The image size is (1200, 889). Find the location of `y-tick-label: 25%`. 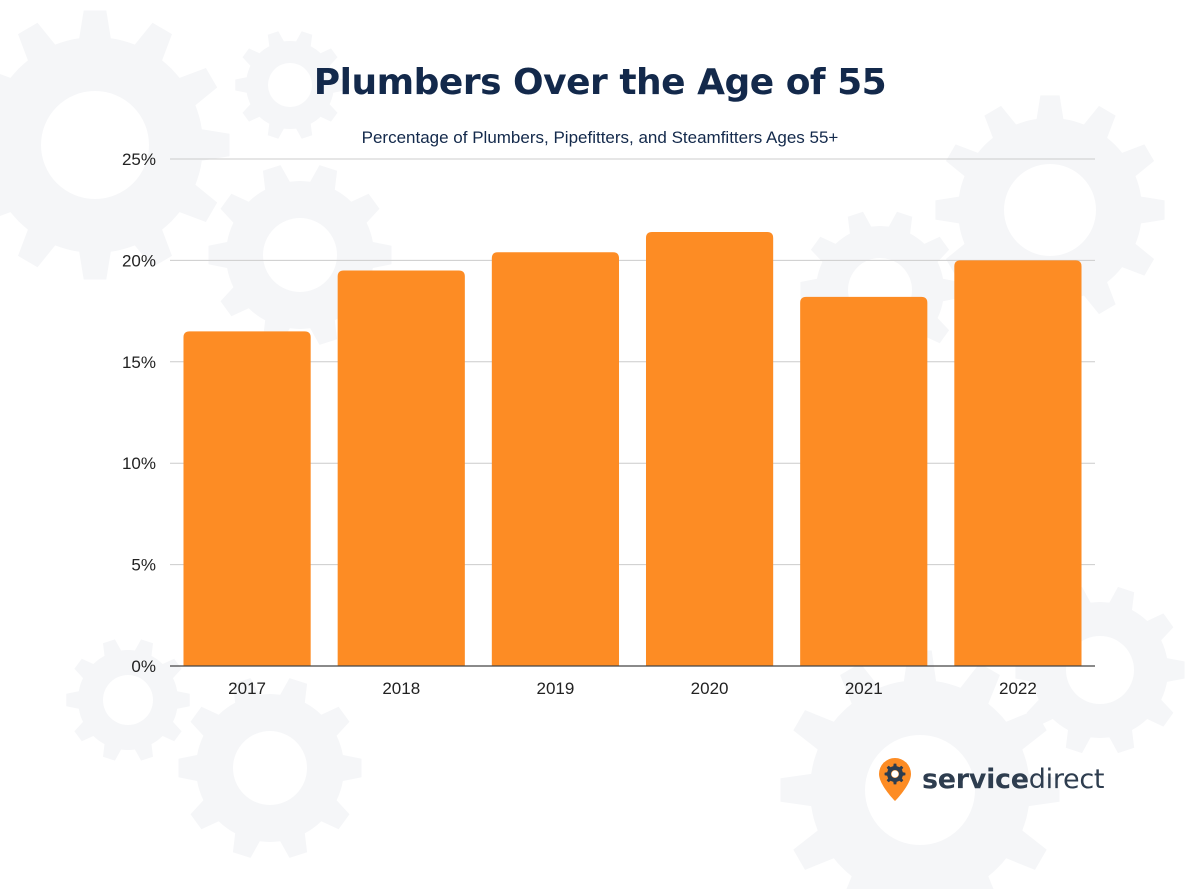

y-tick-label: 25% is located at coordinates (139, 159).